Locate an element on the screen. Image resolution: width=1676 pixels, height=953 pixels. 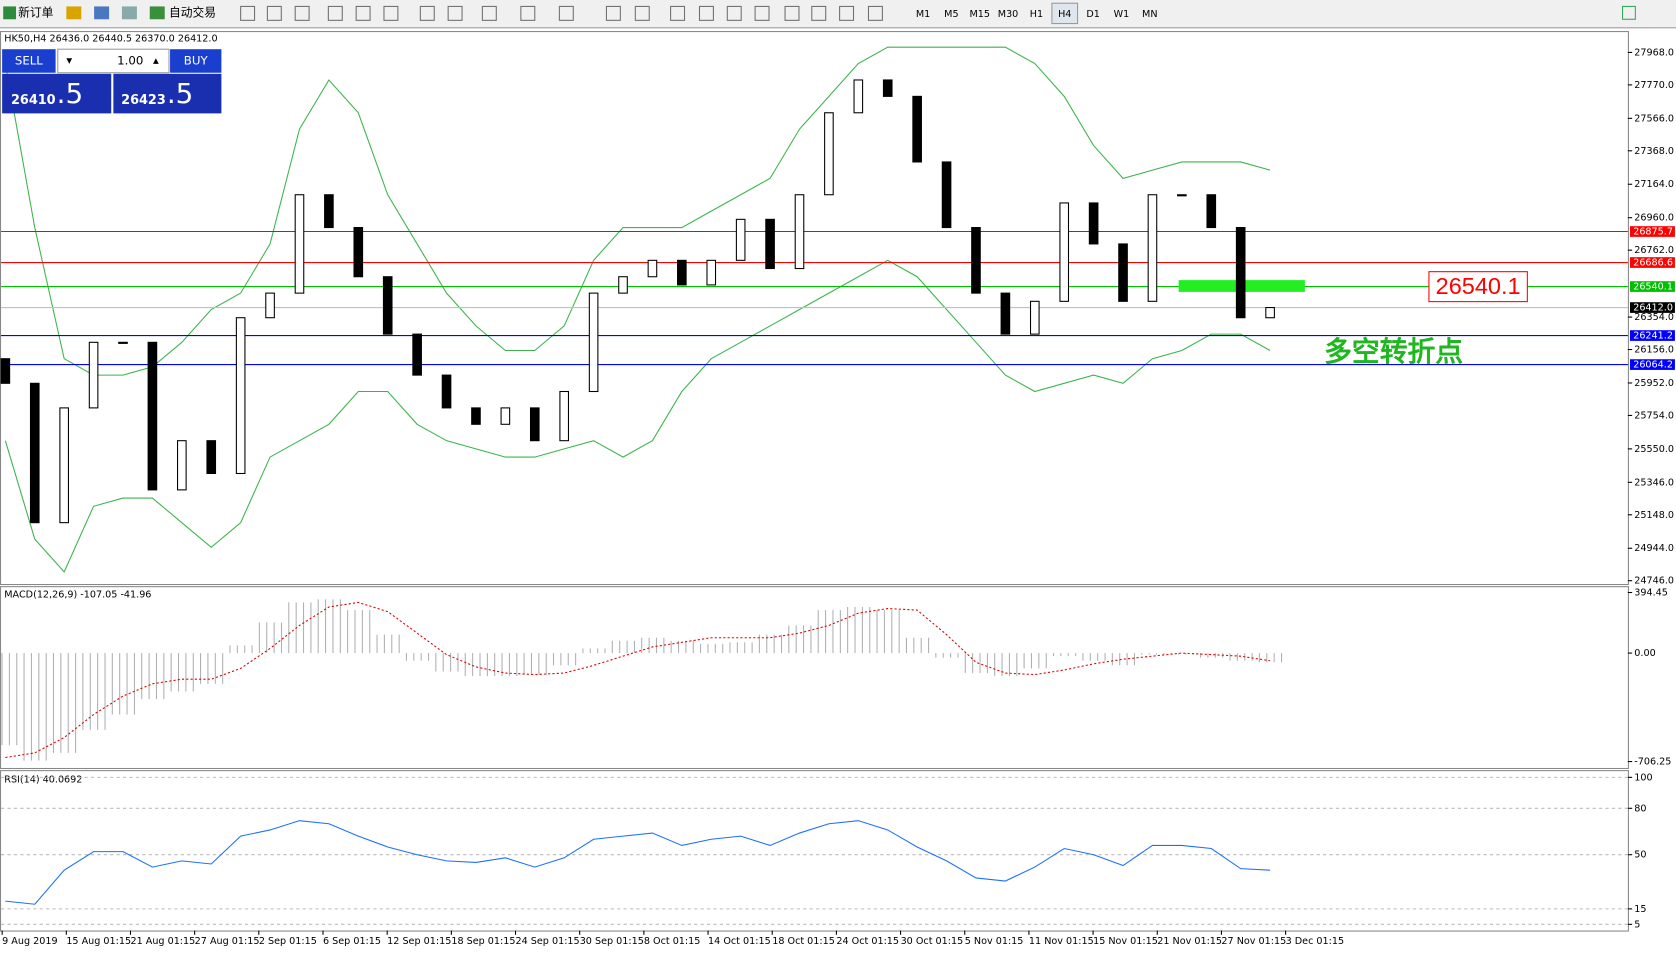
ask-box is located at coordinates (167, 93).